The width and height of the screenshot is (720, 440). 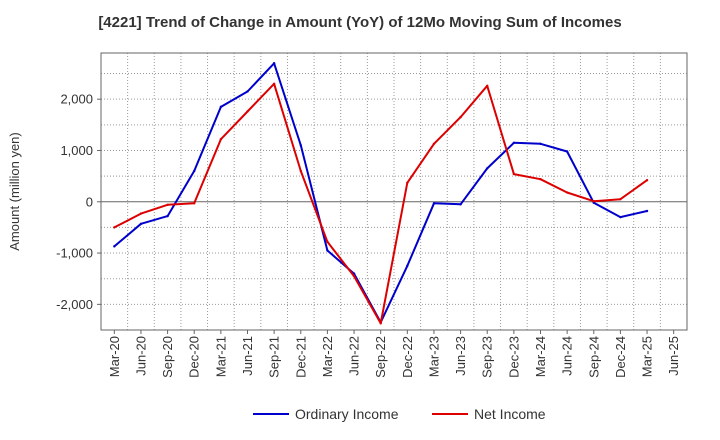 What do you see at coordinates (460, 356) in the screenshot?
I see `x-tick-label: Jun-23` at bounding box center [460, 356].